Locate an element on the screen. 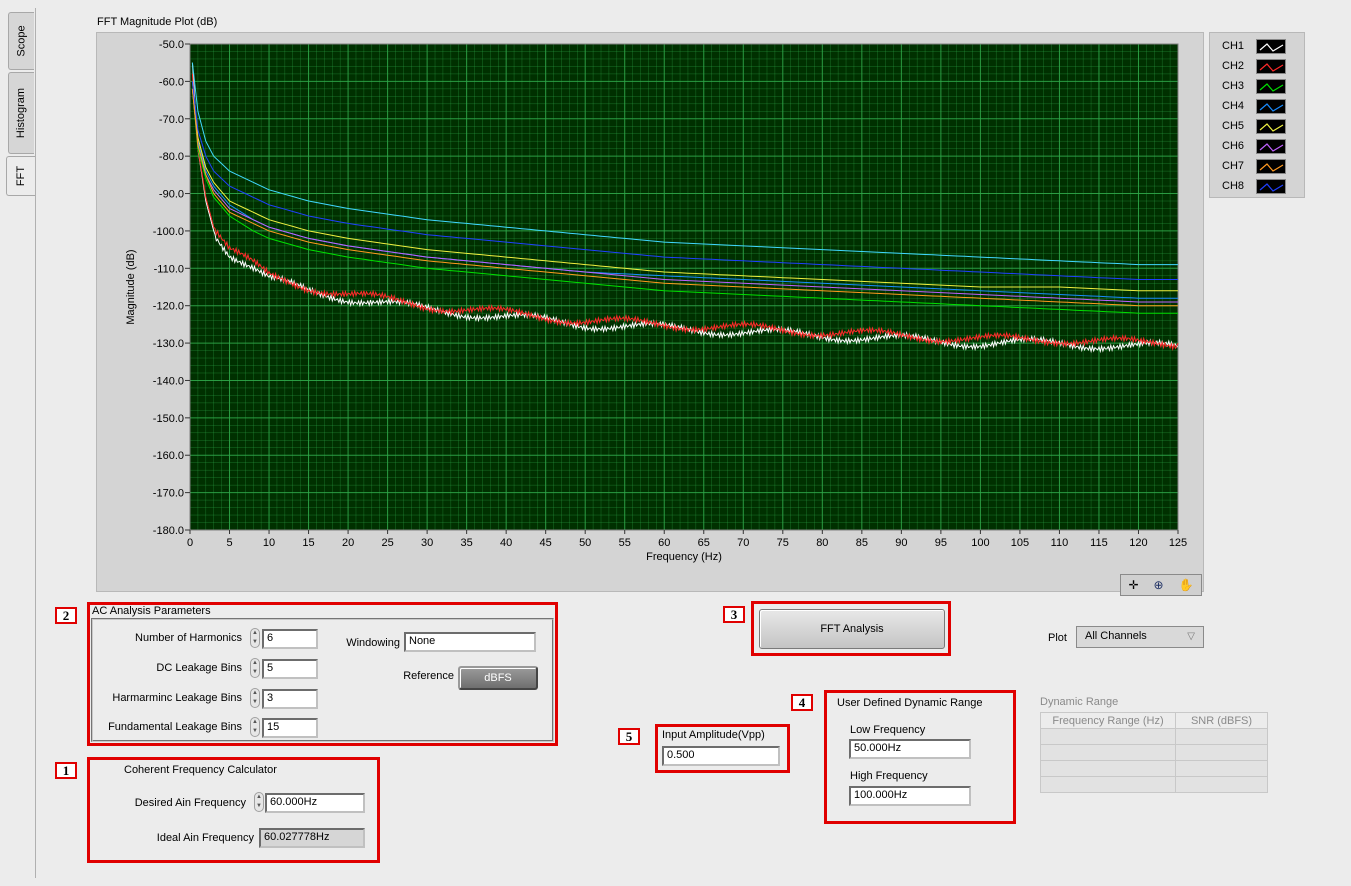 The width and height of the screenshot is (1351, 886). x-tick-label: 100 is located at coordinates (980, 543).